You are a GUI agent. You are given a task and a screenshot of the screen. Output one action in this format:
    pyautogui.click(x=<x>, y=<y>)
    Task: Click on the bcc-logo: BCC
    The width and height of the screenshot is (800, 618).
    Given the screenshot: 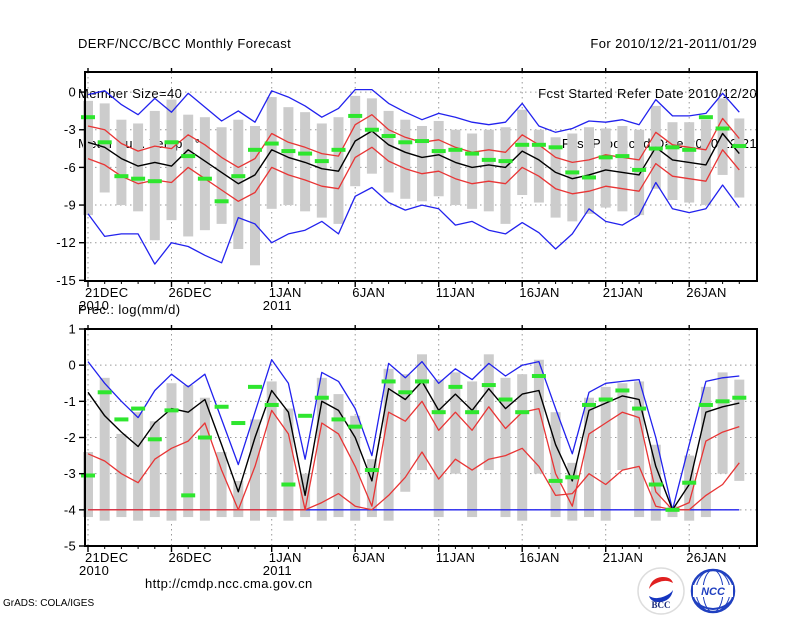 What is the action you would take?
    pyautogui.click(x=661, y=591)
    